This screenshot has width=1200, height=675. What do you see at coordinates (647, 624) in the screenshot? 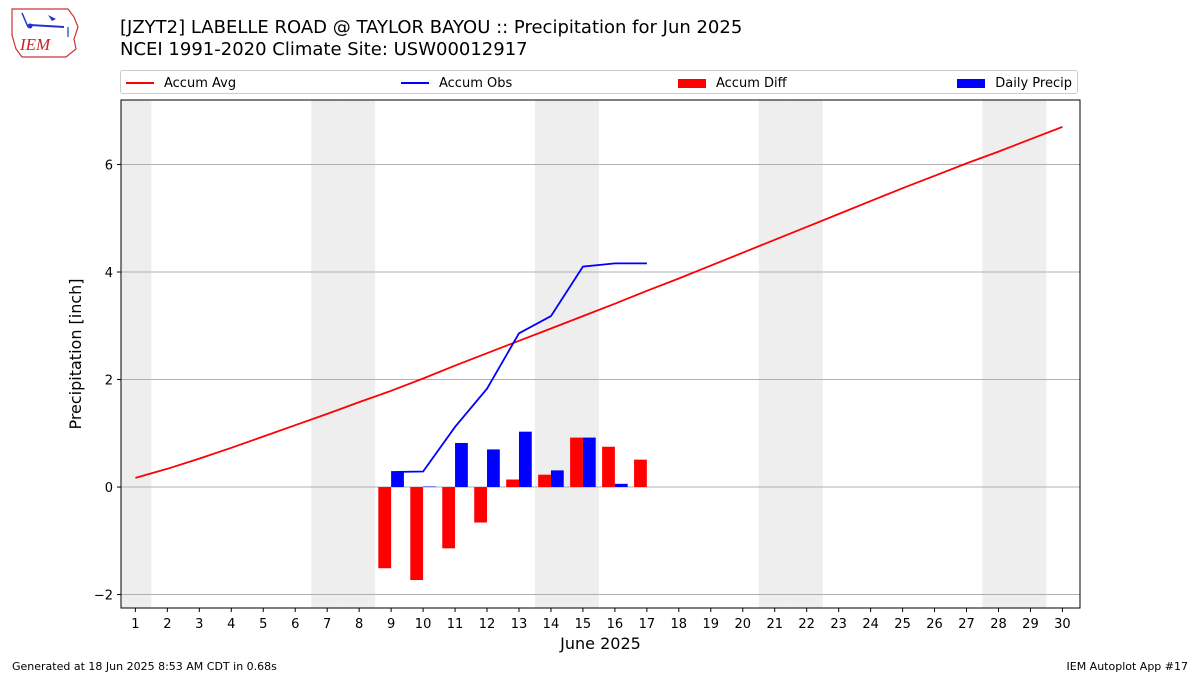
I see `x-tick-label: 17` at bounding box center [647, 624].